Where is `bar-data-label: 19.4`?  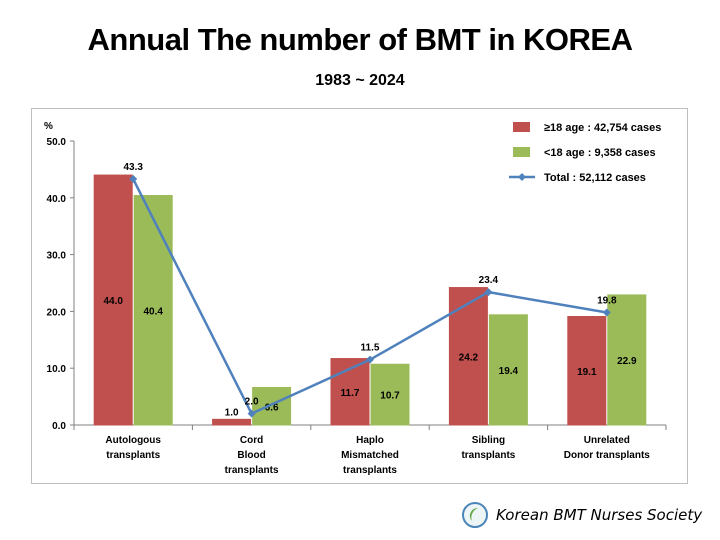
bar-data-label: 19.4 is located at coordinates (509, 371).